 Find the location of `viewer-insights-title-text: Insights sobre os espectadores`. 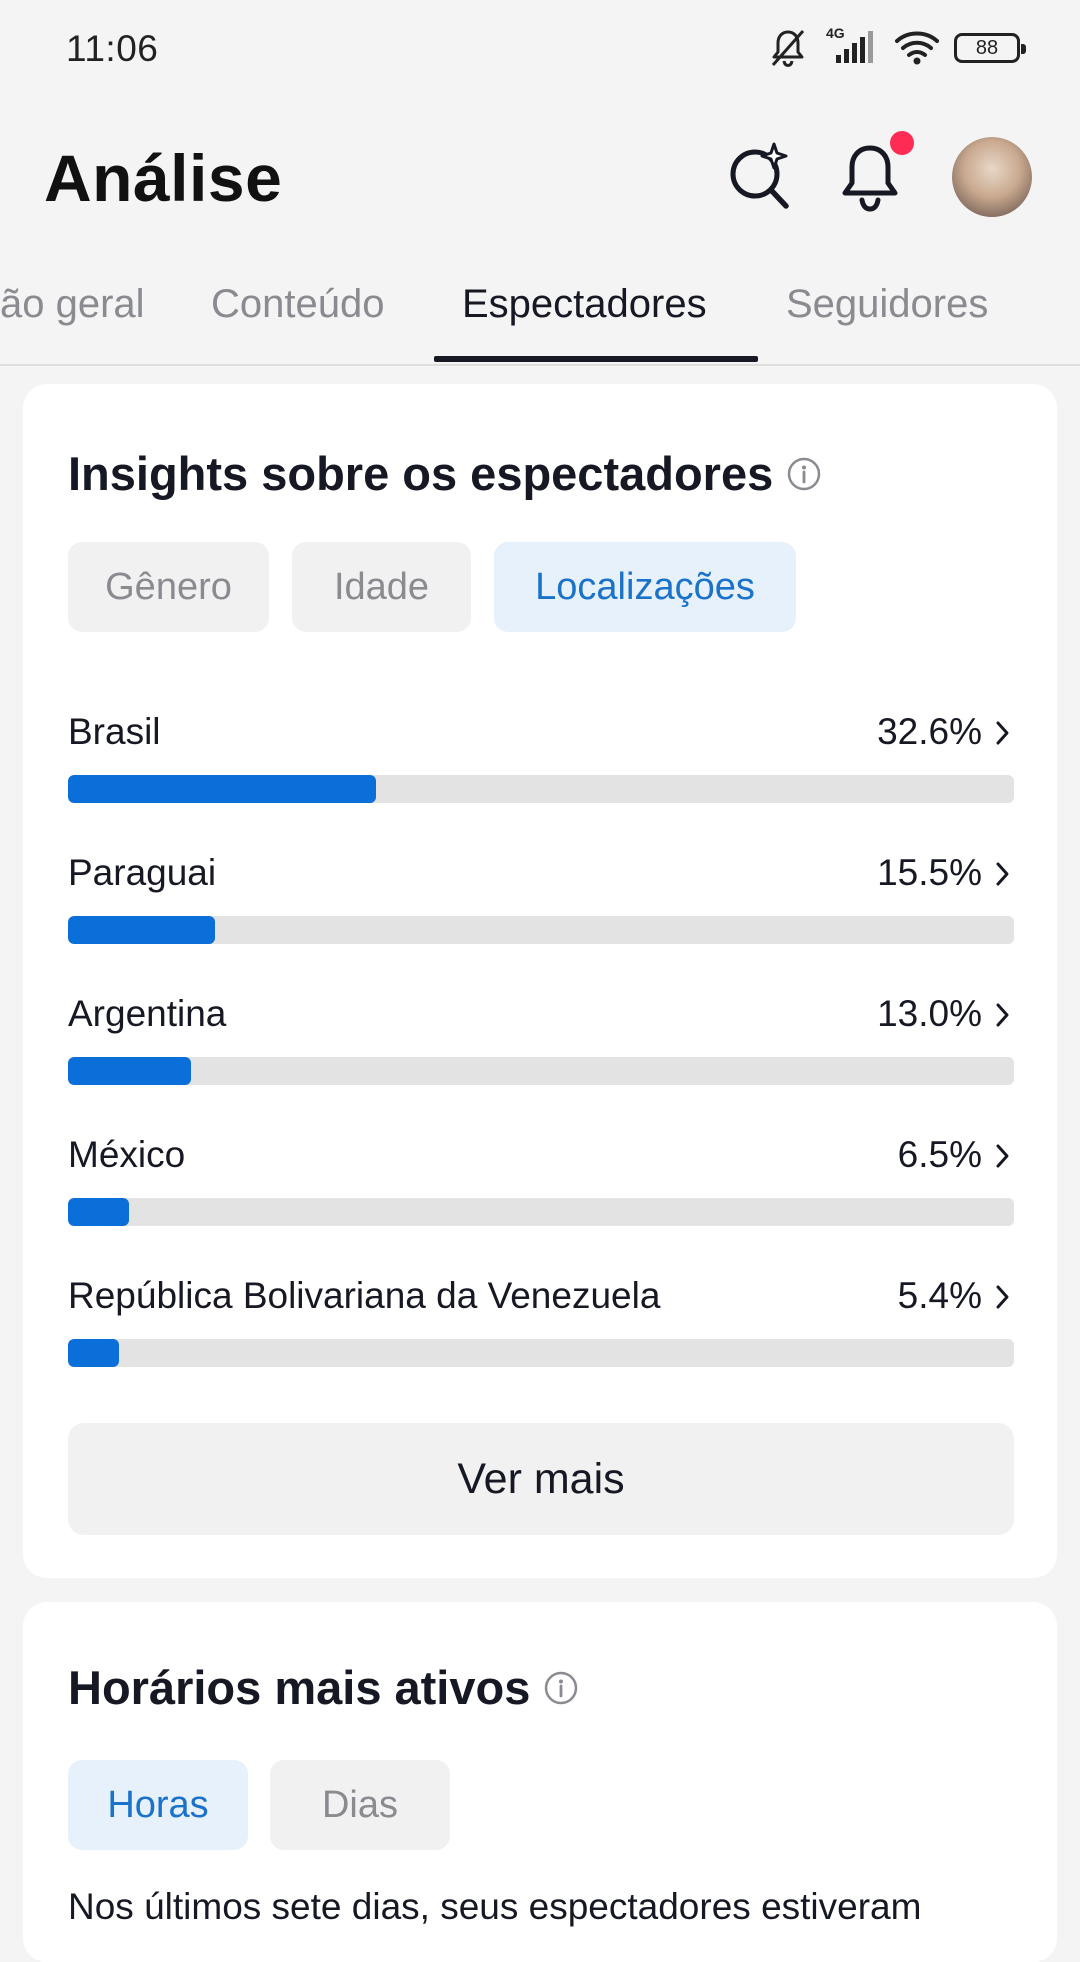

viewer-insights-title-text: Insights sobre os espectadores is located at coordinates (421, 473).